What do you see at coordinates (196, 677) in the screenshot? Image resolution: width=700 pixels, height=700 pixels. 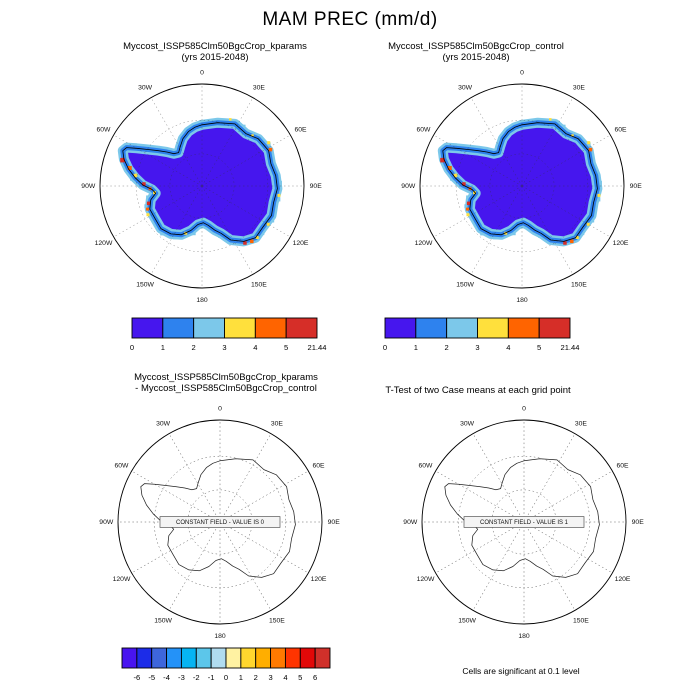 I see `svg-text: -2` at bounding box center [196, 677].